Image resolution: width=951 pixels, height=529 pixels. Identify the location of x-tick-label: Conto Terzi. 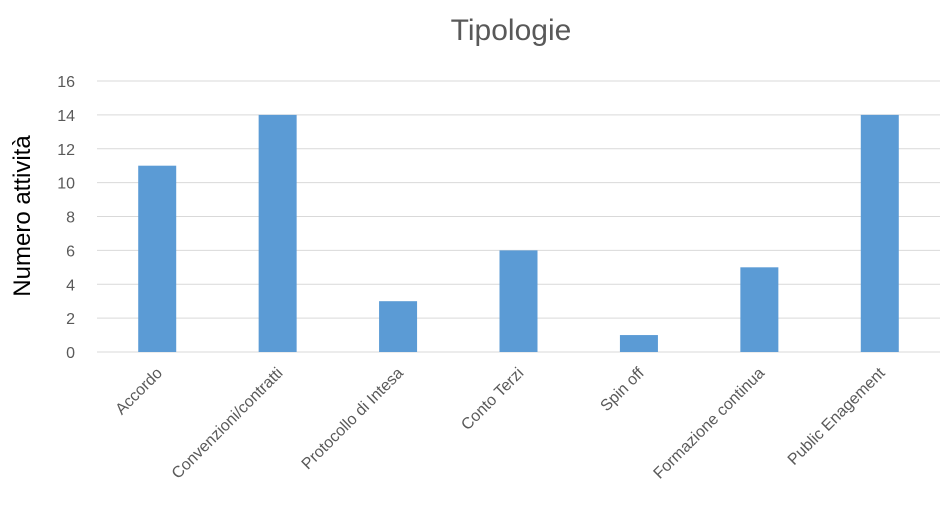
(492, 399).